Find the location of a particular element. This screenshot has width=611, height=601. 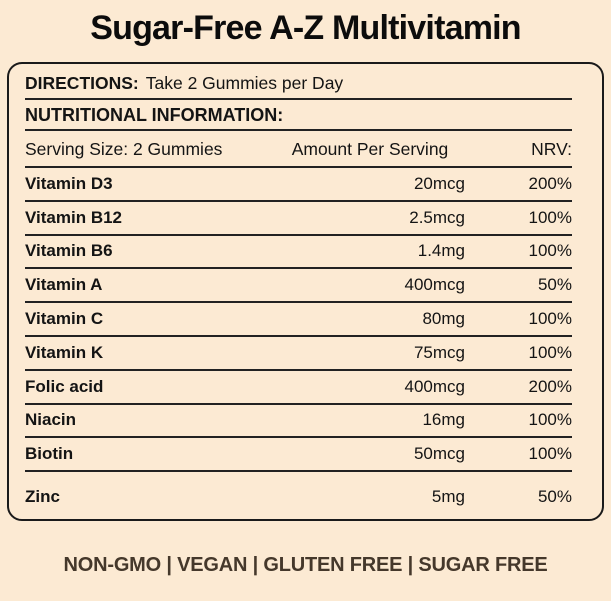

nrv-header: NRV: is located at coordinates (551, 149).